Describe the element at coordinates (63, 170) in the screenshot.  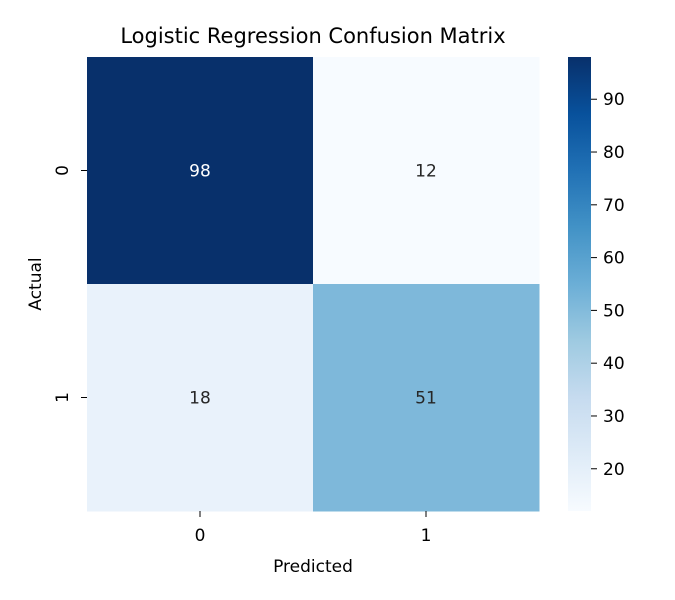
I see `y-tick-label: 0` at that location.